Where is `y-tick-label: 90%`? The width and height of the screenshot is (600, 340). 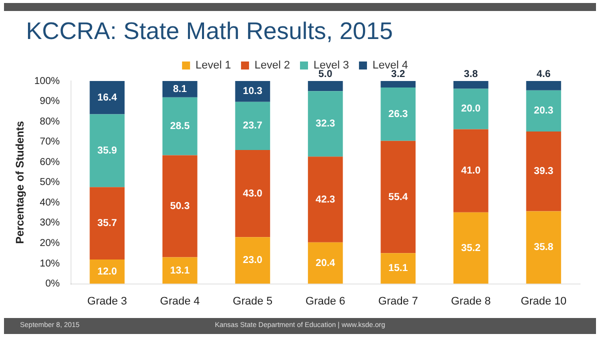 y-tick-label: 90% is located at coordinates (50, 102).